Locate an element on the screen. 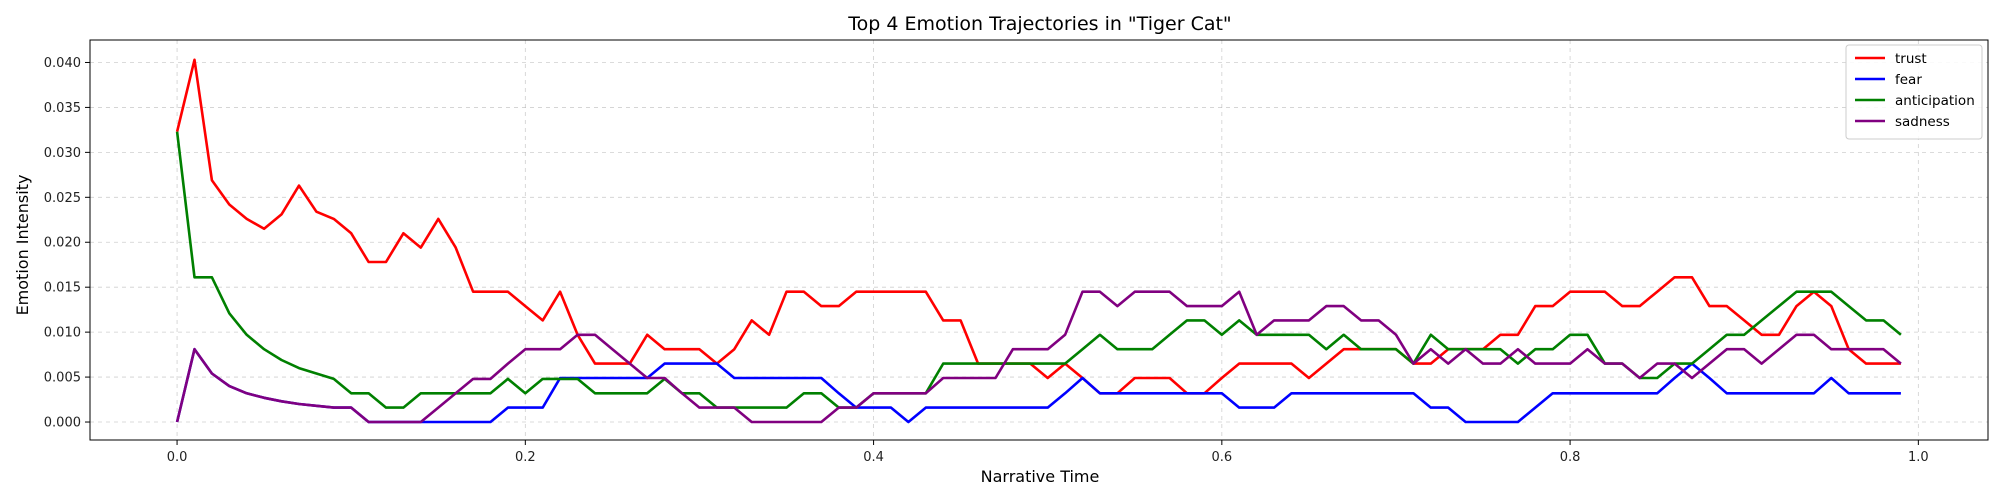  x-tick-label: 0.2 is located at coordinates (525, 457).